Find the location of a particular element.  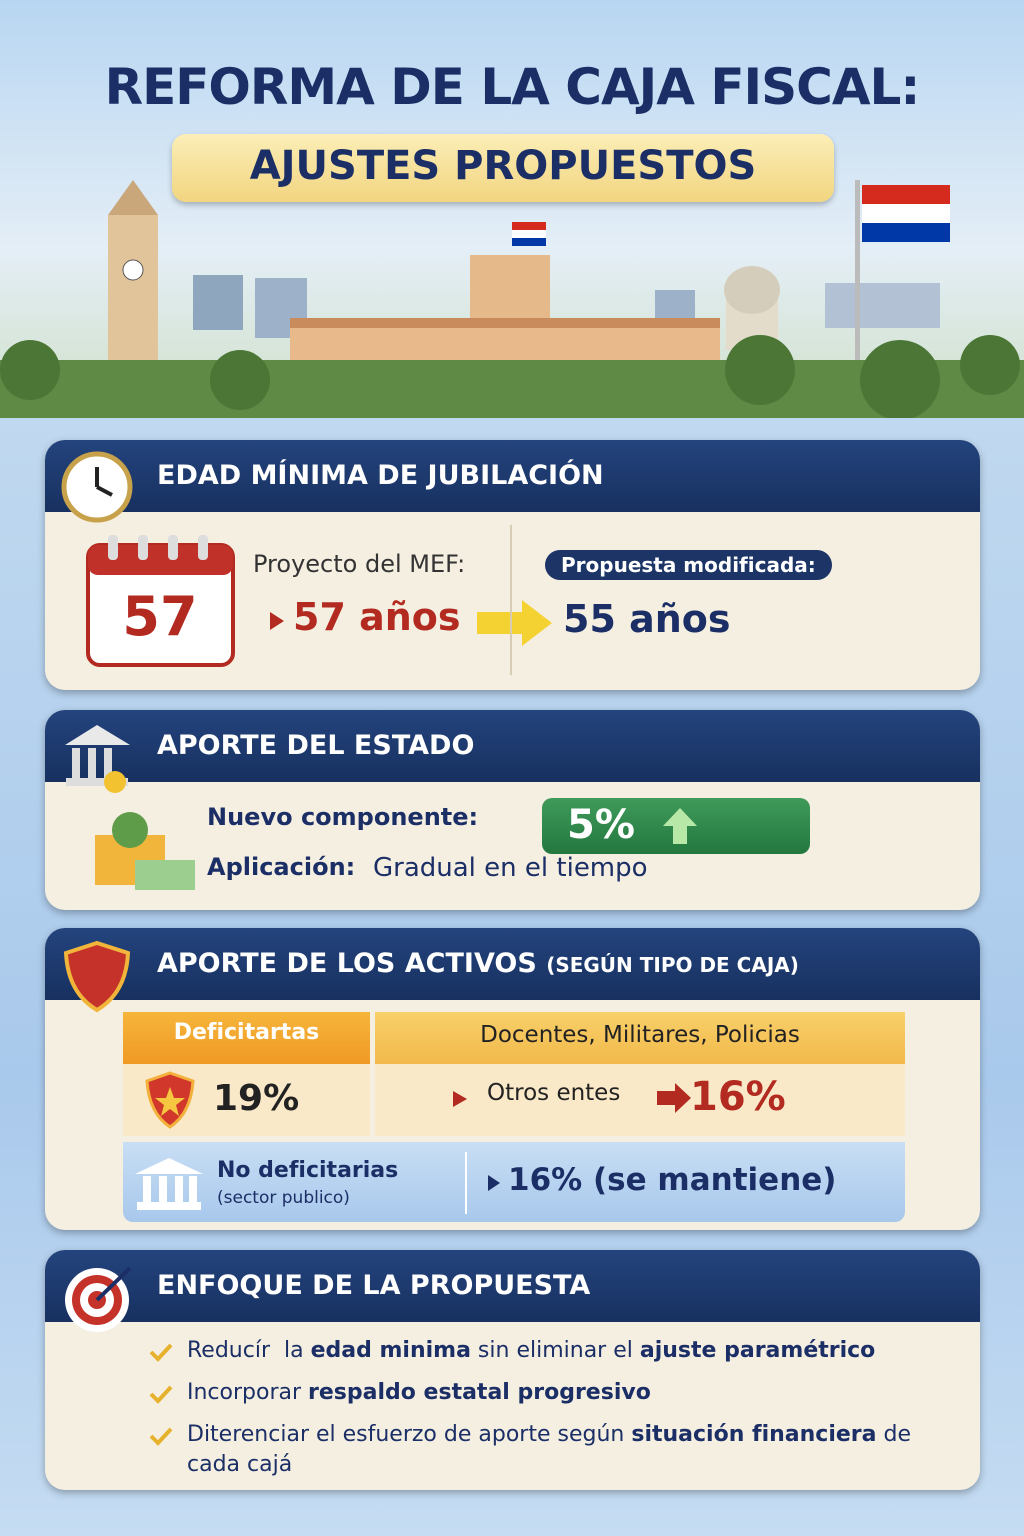

item-bold: respaldo estatal progresivo is located at coordinates (479, 1392).